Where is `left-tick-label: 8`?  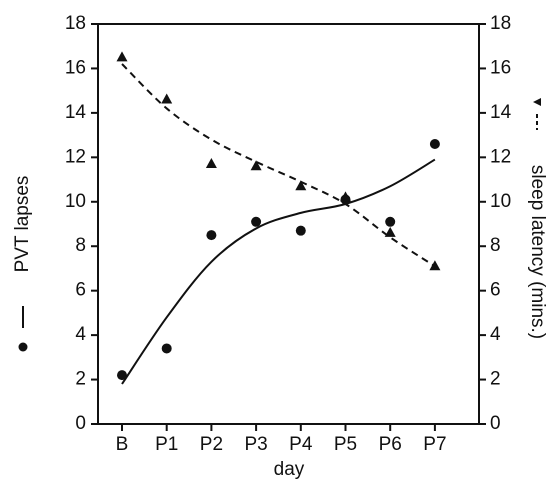 left-tick-label: 8 is located at coordinates (80, 245).